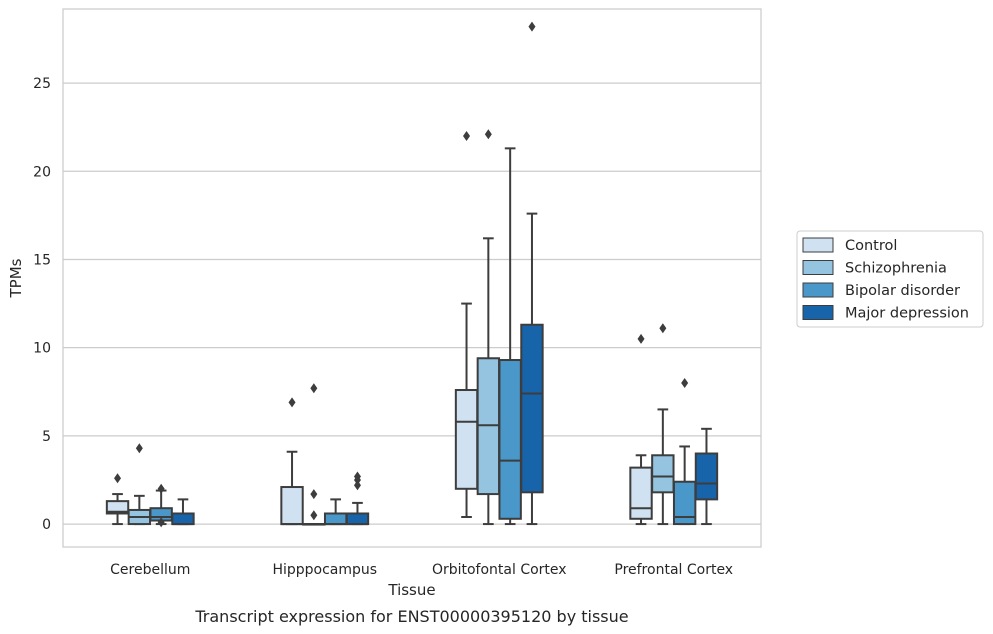 This screenshot has width=993, height=634. I want to click on x-axis-label: Tissue, so click(411, 590).